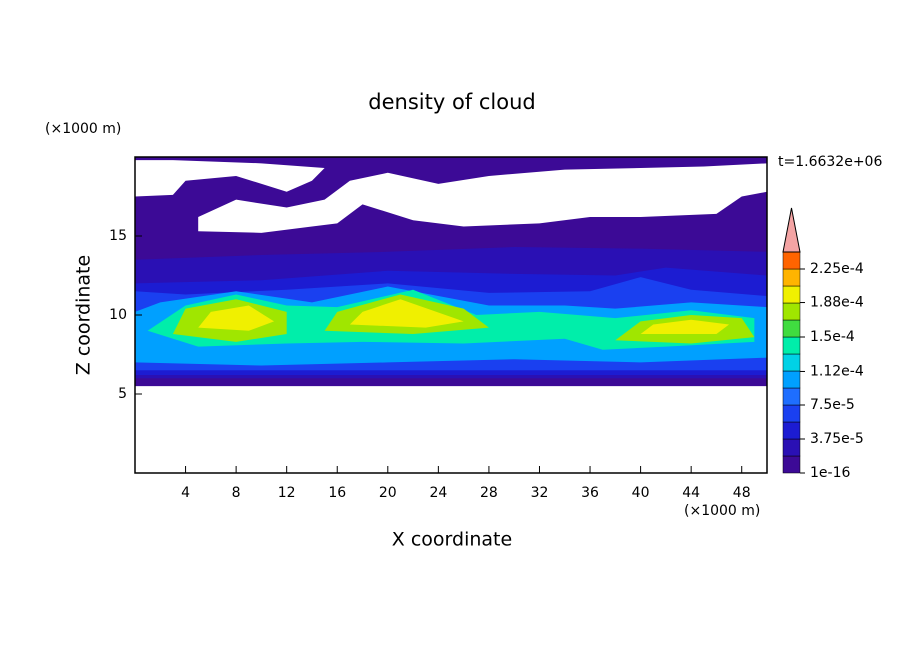 The image size is (904, 654). I want to click on colorbar-tick-label: 1.12e-4, so click(837, 371).